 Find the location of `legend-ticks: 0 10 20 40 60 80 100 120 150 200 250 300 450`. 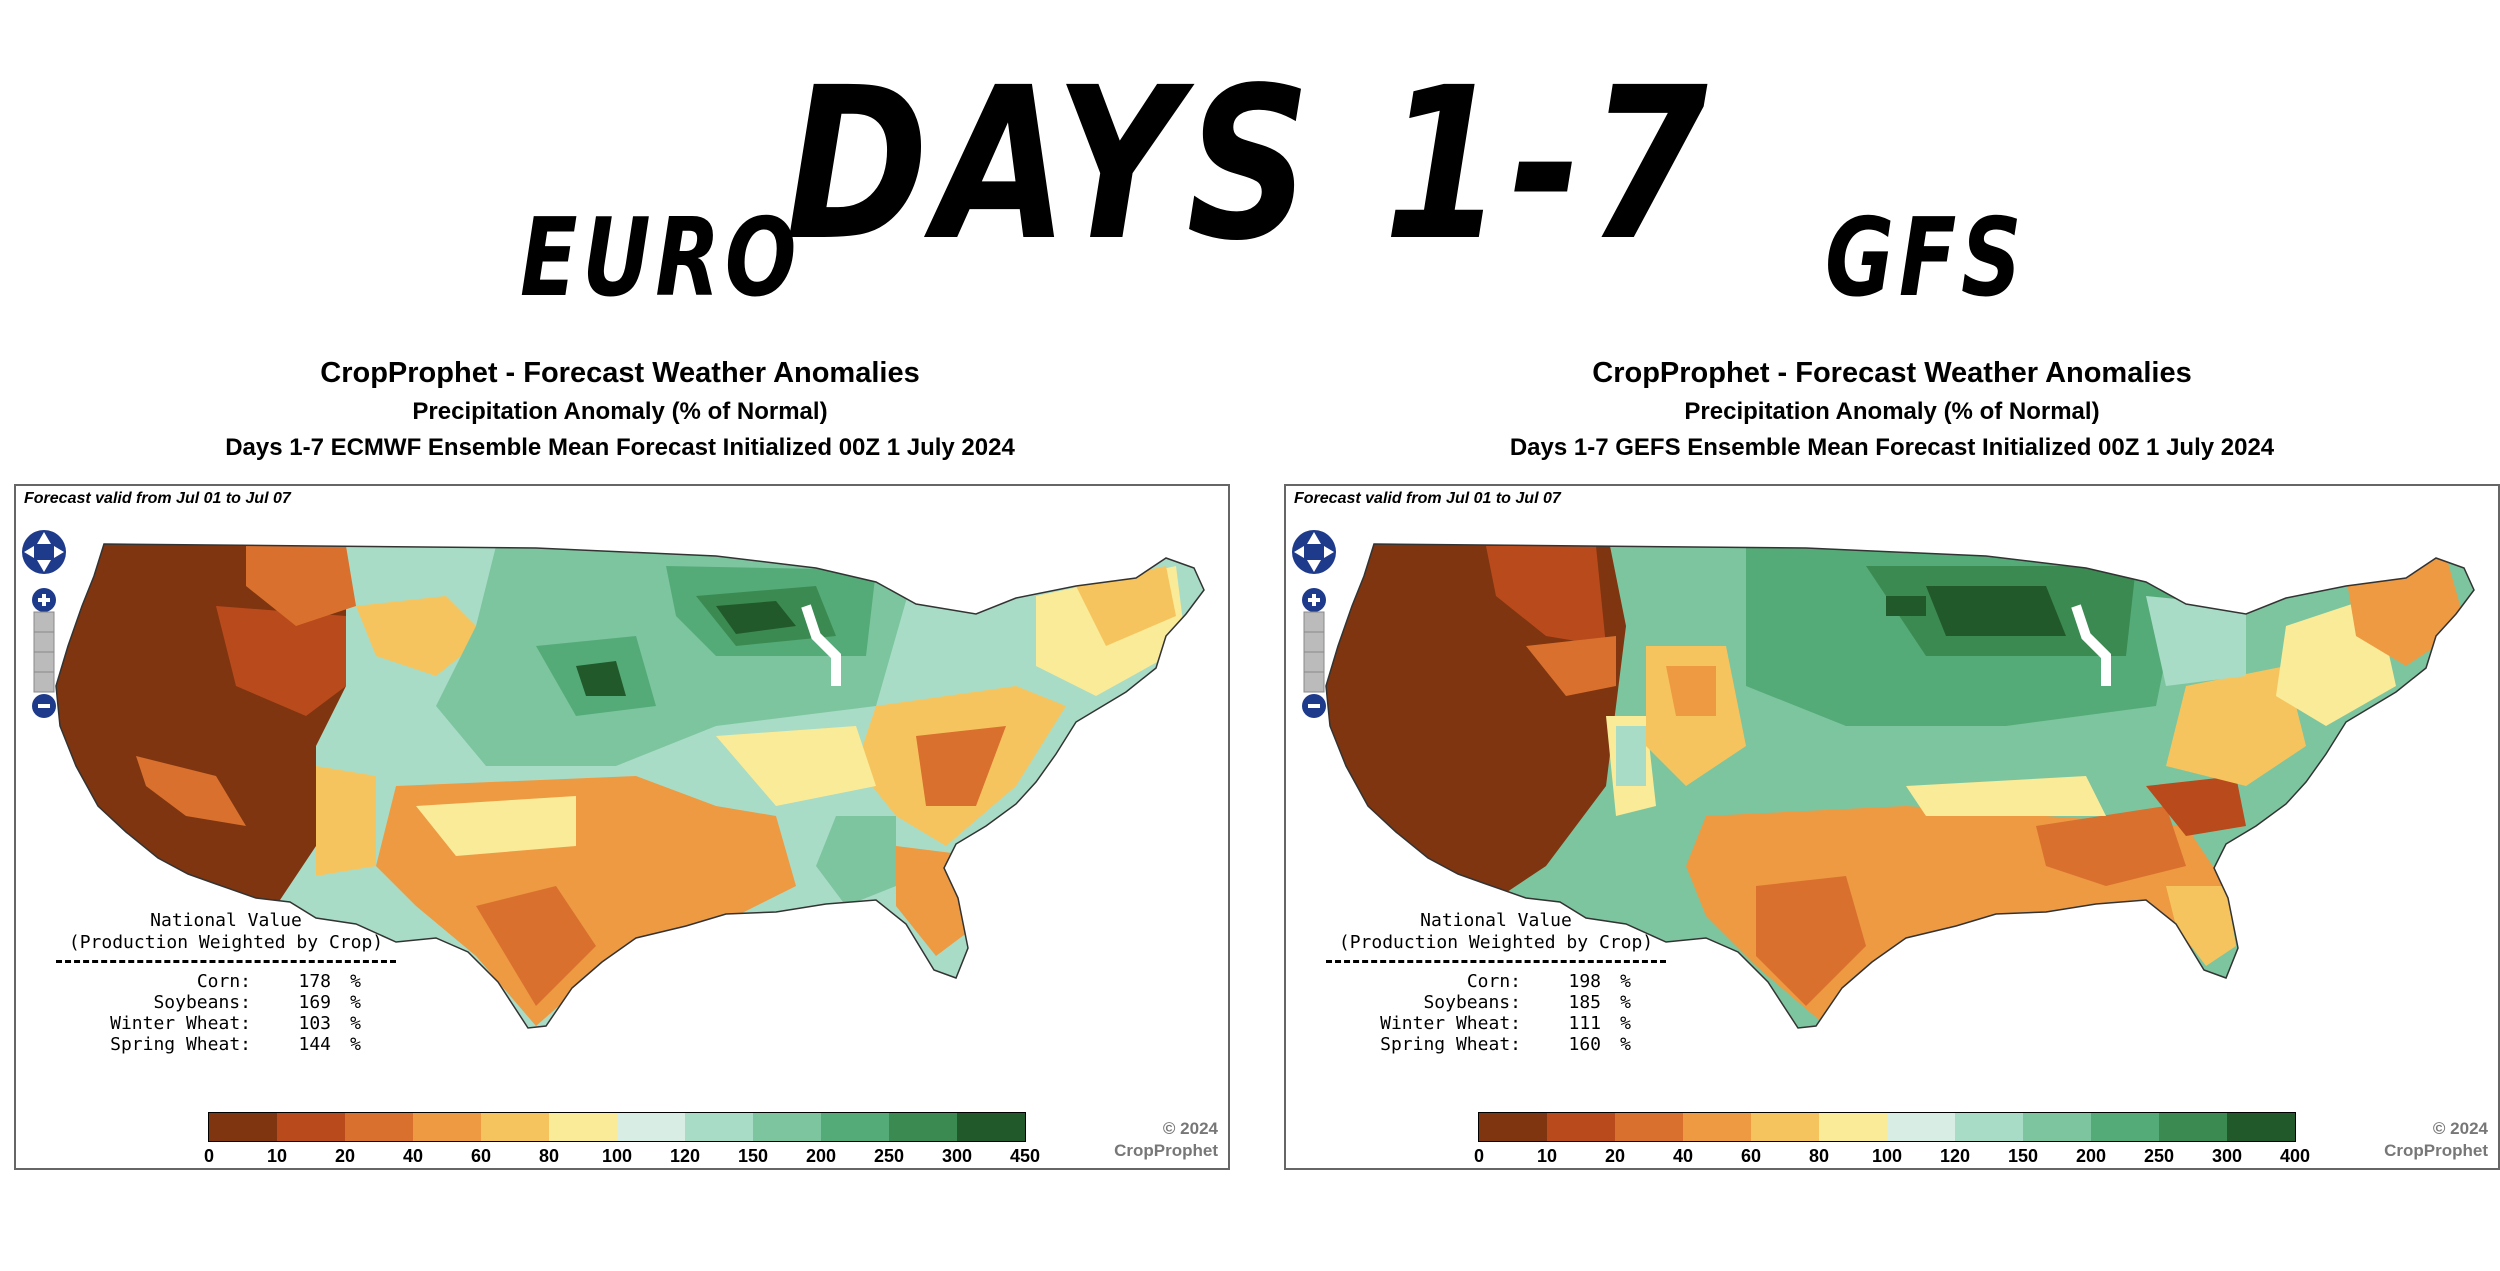

legend-ticks: 0 10 20 40 60 80 100 120 150 200 250 300 450 is located at coordinates (622, 1154).